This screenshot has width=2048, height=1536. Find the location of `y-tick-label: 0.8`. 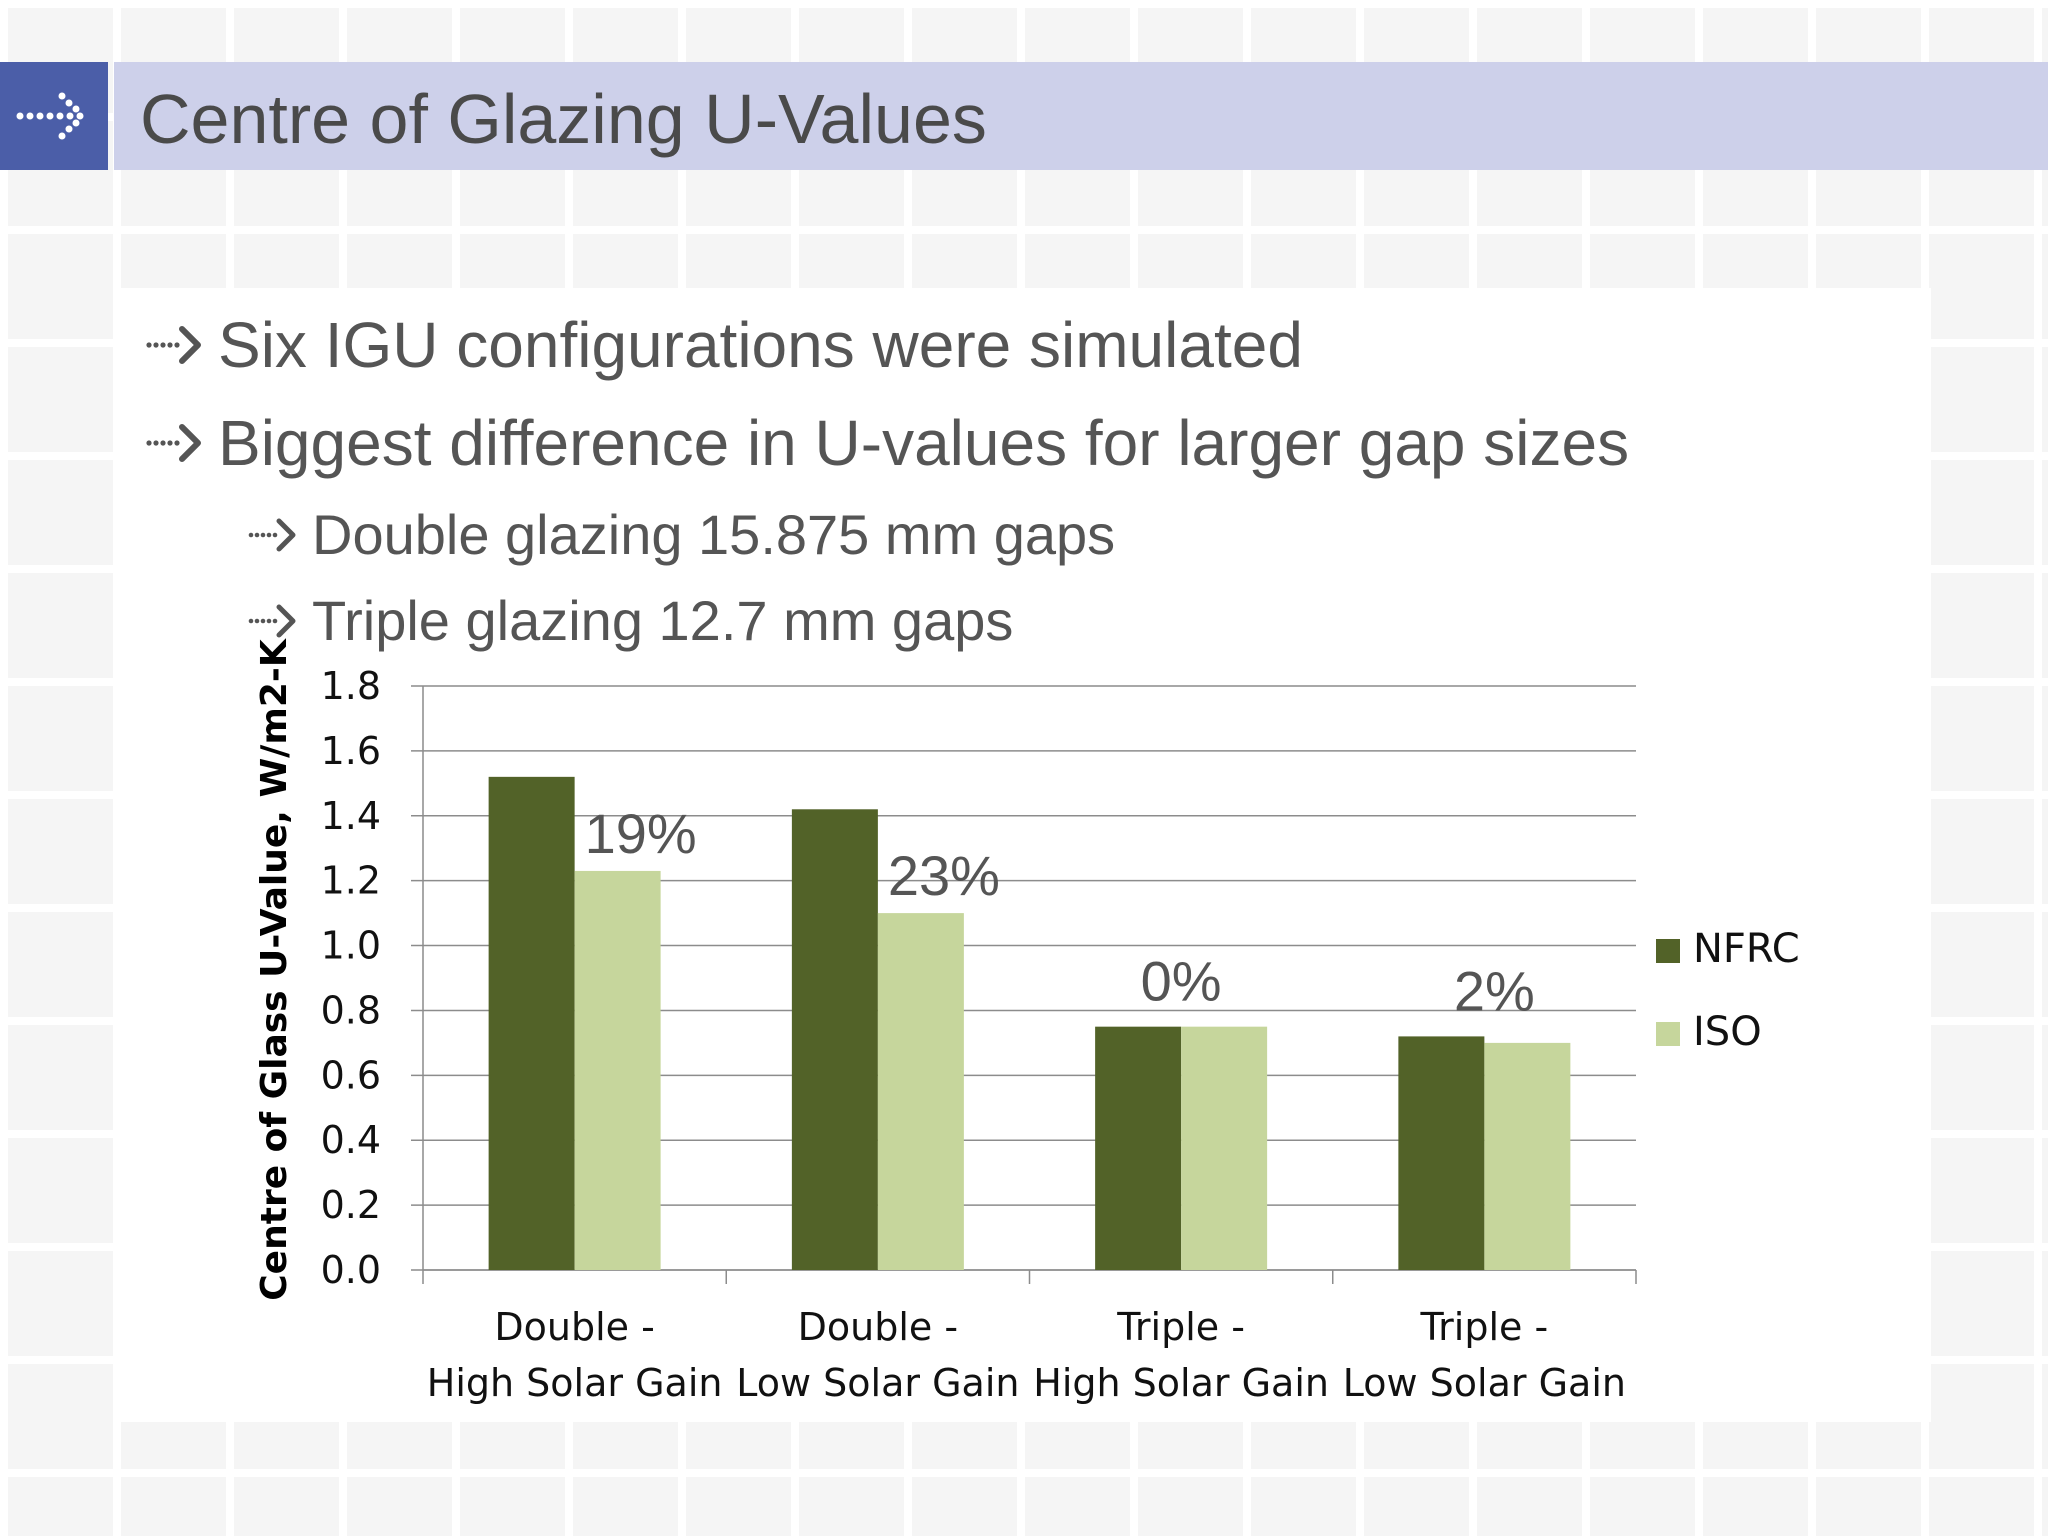

y-tick-label: 0.8 is located at coordinates (351, 1010).